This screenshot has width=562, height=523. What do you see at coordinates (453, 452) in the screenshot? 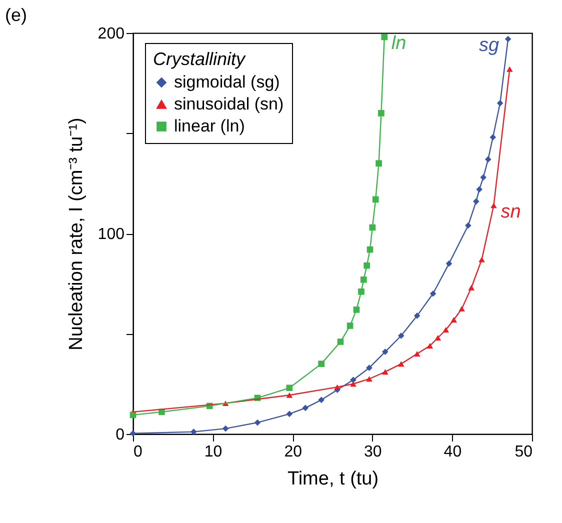
I see `x-tick-label: 40` at bounding box center [453, 452].